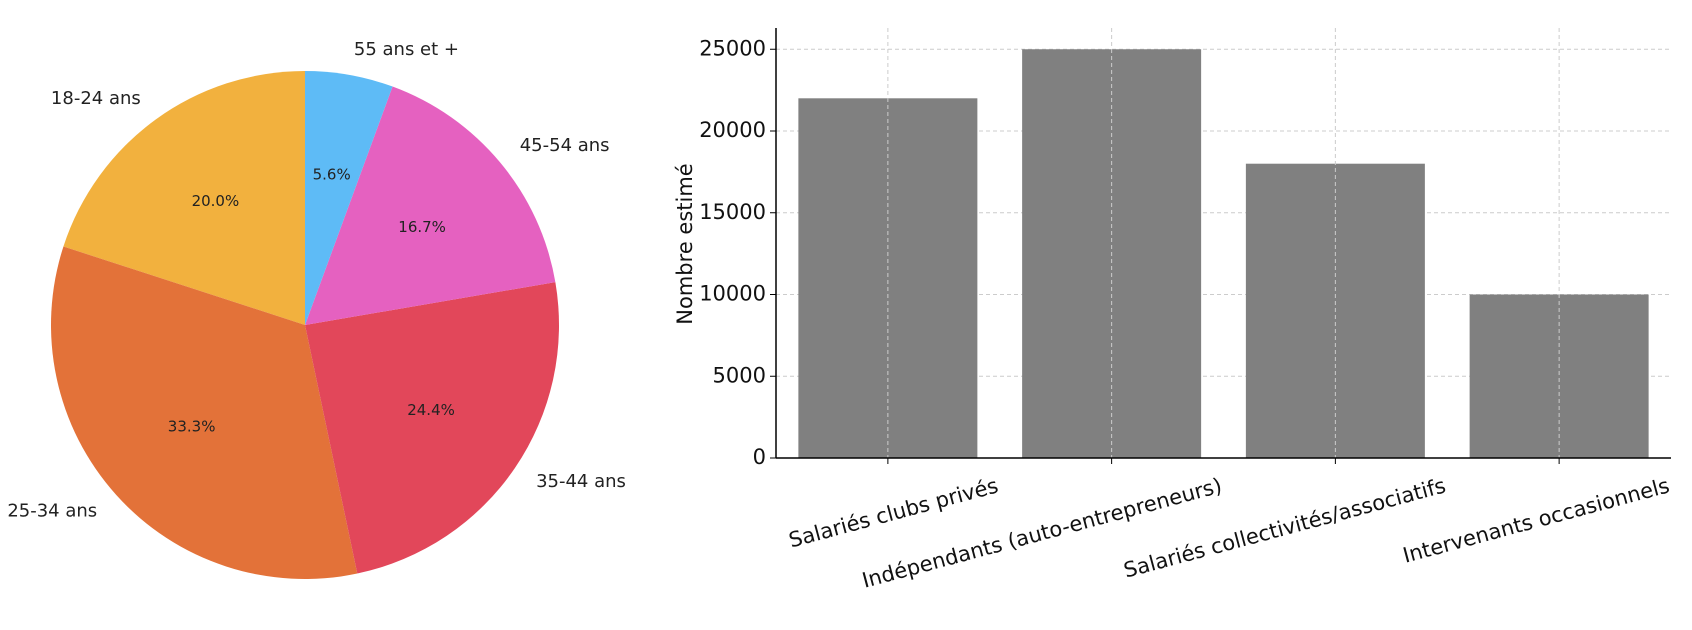 The image size is (1692, 630). Describe the element at coordinates (732, 294) in the screenshot. I see `y-tick-label: 10000` at that location.